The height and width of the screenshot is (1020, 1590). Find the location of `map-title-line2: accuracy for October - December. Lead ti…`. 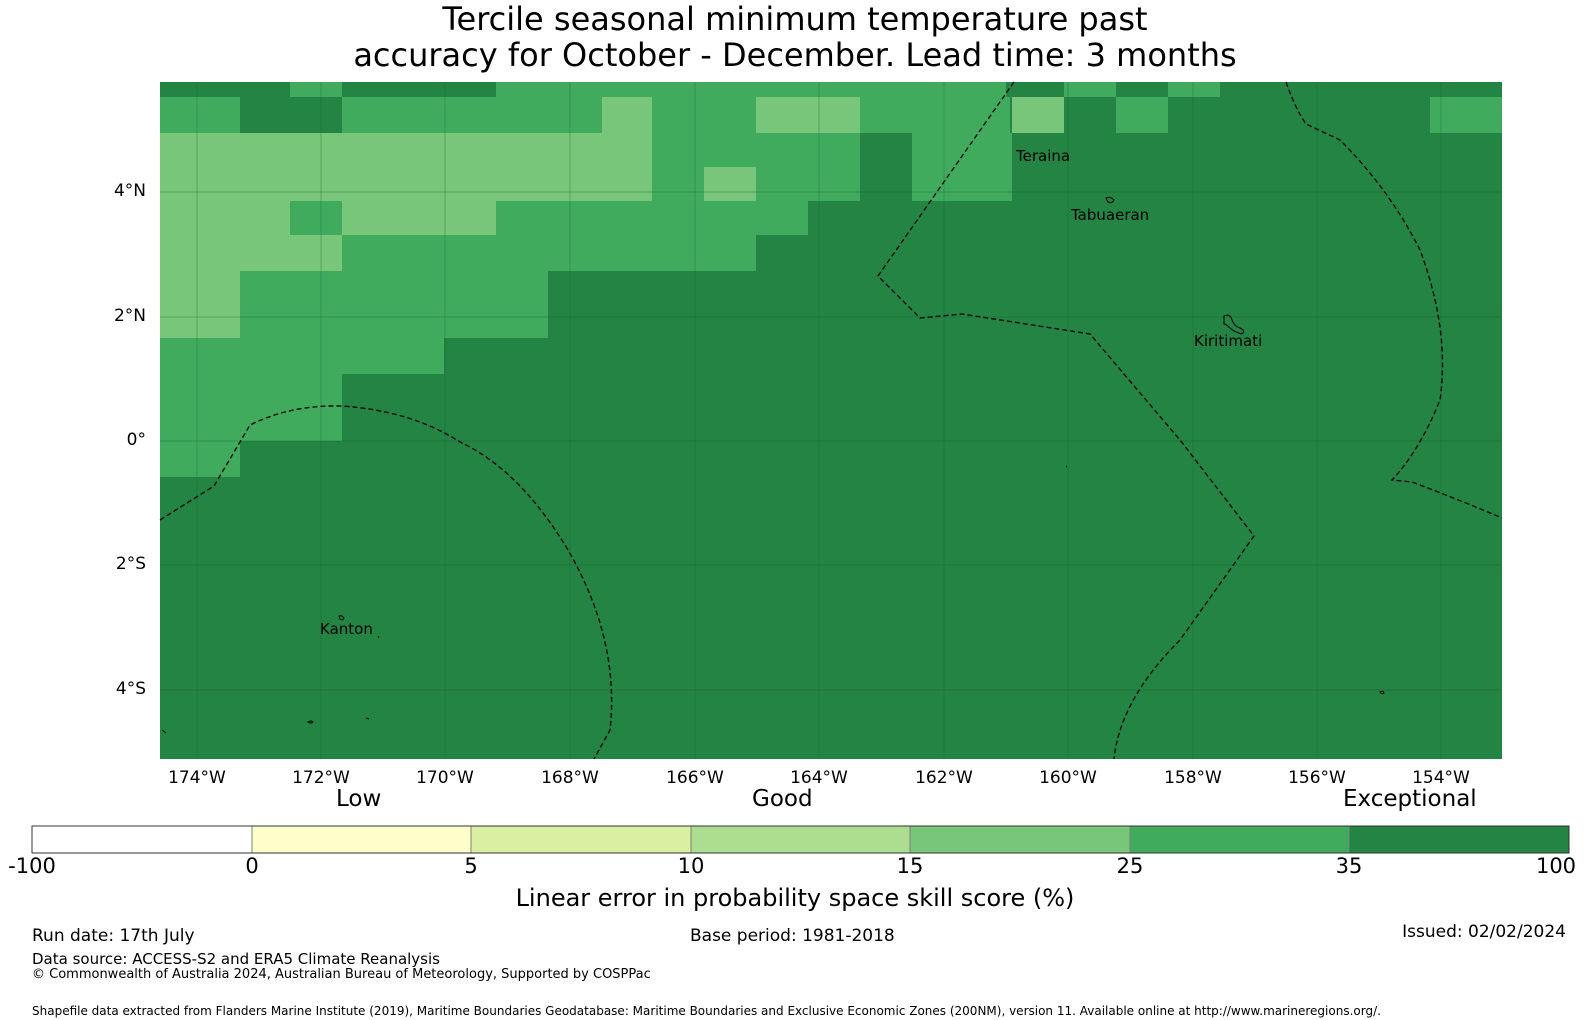

map-title-line2: accuracy for October - December. Lead ti… is located at coordinates (795, 55).